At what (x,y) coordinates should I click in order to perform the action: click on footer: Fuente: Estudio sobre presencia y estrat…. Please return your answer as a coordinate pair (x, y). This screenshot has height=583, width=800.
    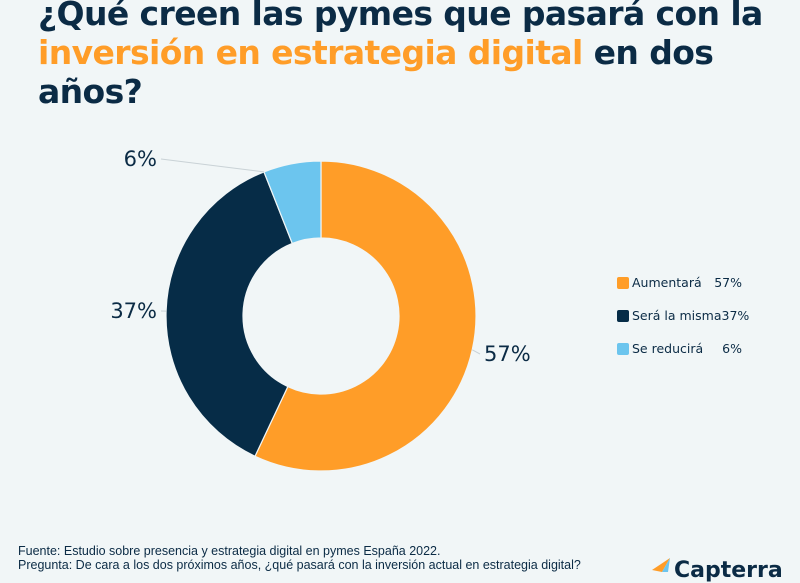
    Looking at the image, I should click on (299, 558).